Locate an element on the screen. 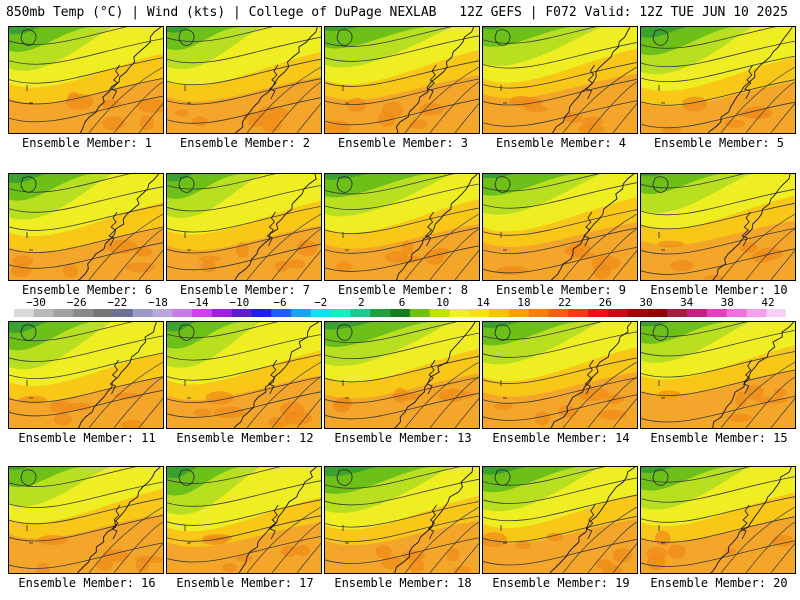  colorbar-tick-label: −6 is located at coordinates (280, 302).